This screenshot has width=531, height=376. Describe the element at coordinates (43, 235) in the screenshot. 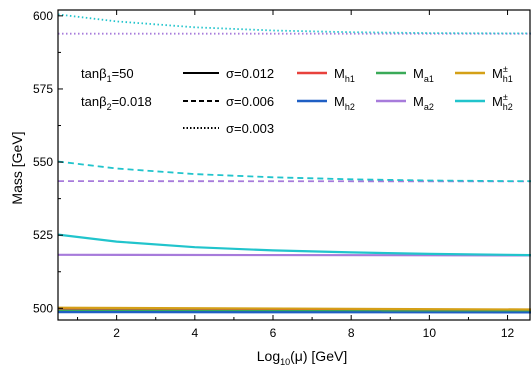

I see `y-tick-label: 525` at that location.